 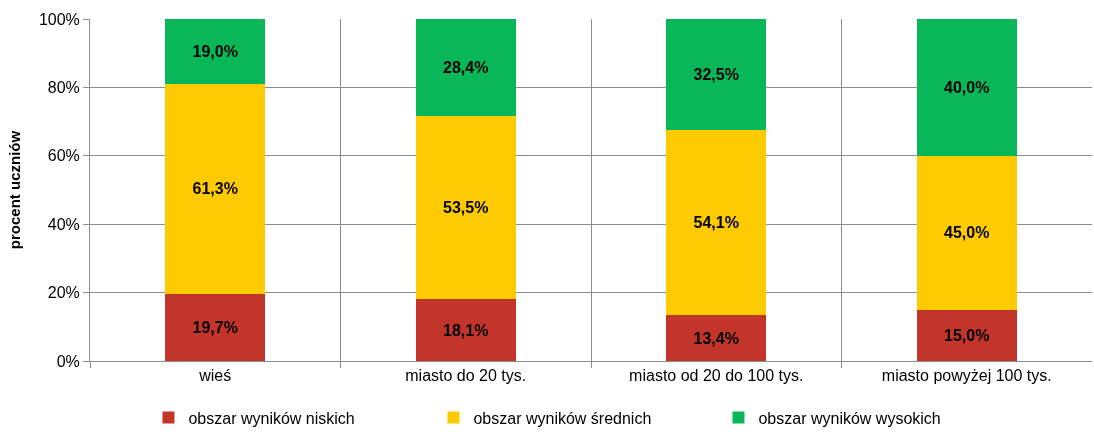 What do you see at coordinates (215, 376) in the screenshot?
I see `x-tick-label: wieś` at bounding box center [215, 376].